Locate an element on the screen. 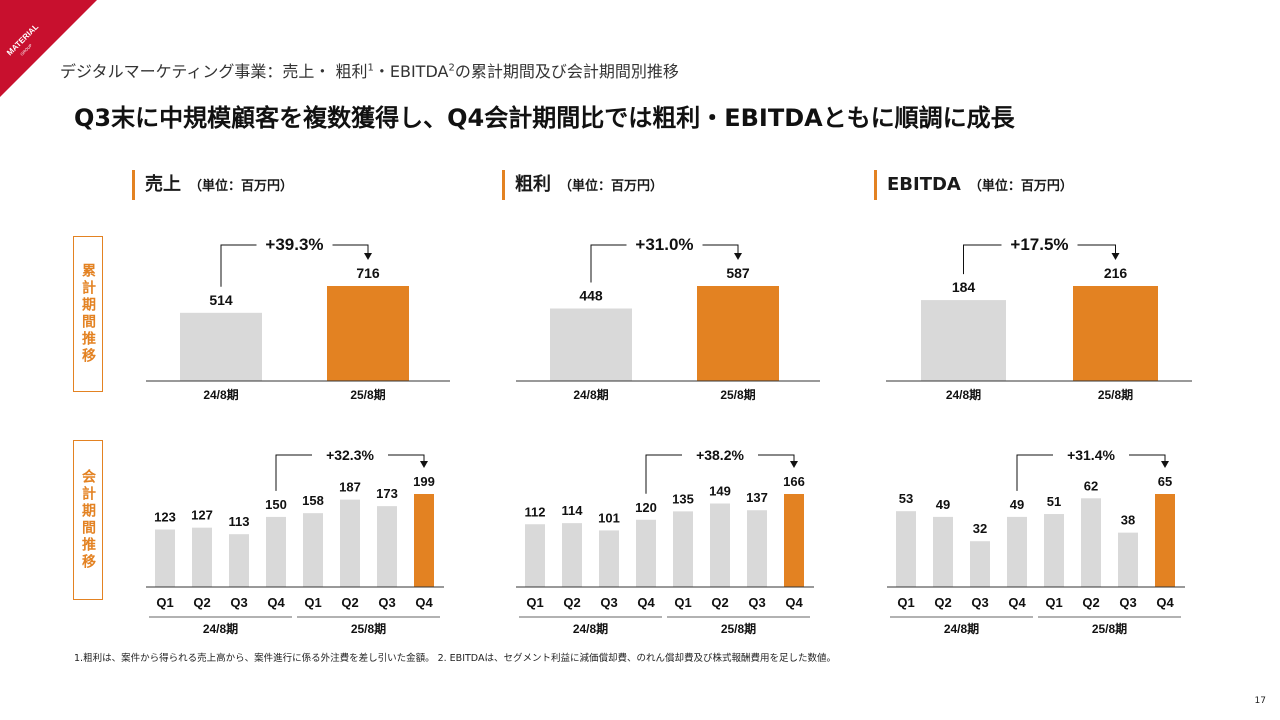 The height and width of the screenshot is (720, 1280). bar-value-label: 65 is located at coordinates (1165, 481).